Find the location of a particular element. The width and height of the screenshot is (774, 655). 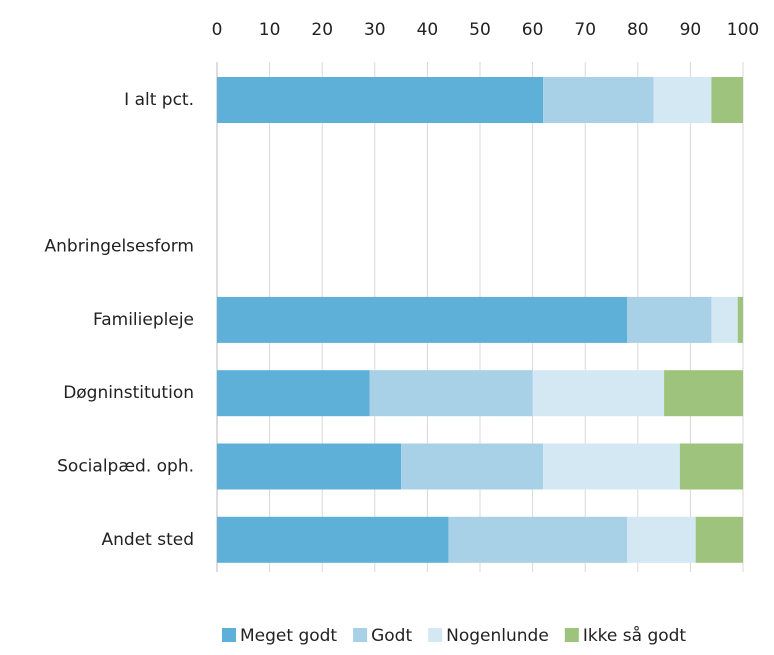

x-tick-label: 50 is located at coordinates (480, 30).